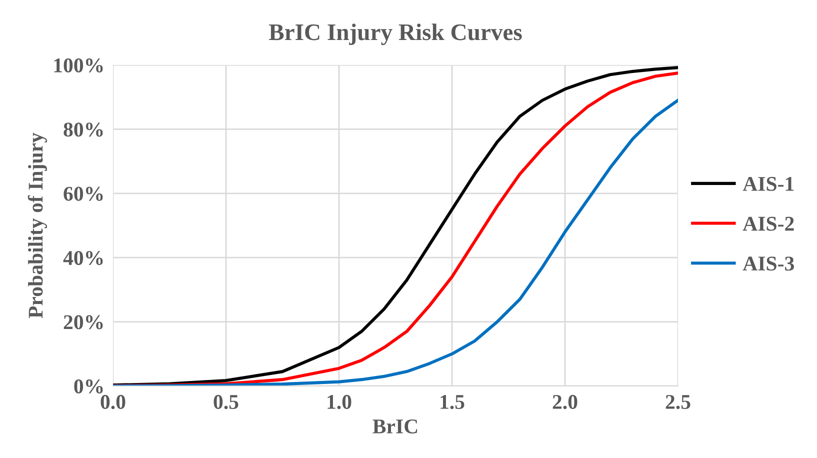 The image size is (817, 458). What do you see at coordinates (452, 402) in the screenshot?
I see `x-tick-label: 1.5` at bounding box center [452, 402].